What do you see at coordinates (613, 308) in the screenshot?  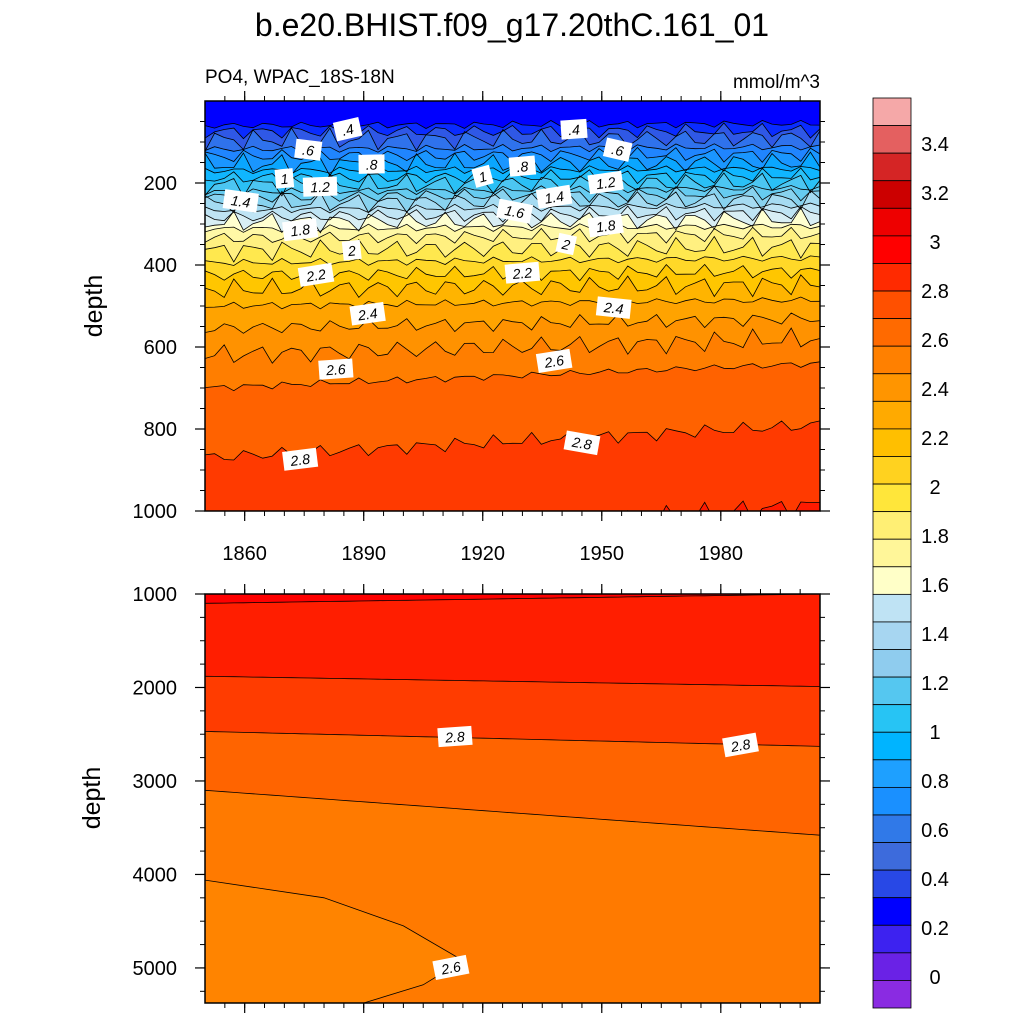 I see `contour-label-text: 2.4` at bounding box center [613, 308].